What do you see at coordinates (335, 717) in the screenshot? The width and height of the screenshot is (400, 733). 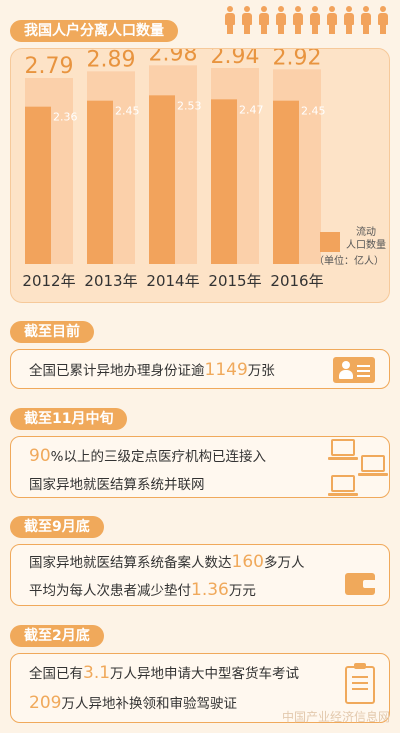 I see `watermark: 中国产业经济信息网` at bounding box center [335, 717].